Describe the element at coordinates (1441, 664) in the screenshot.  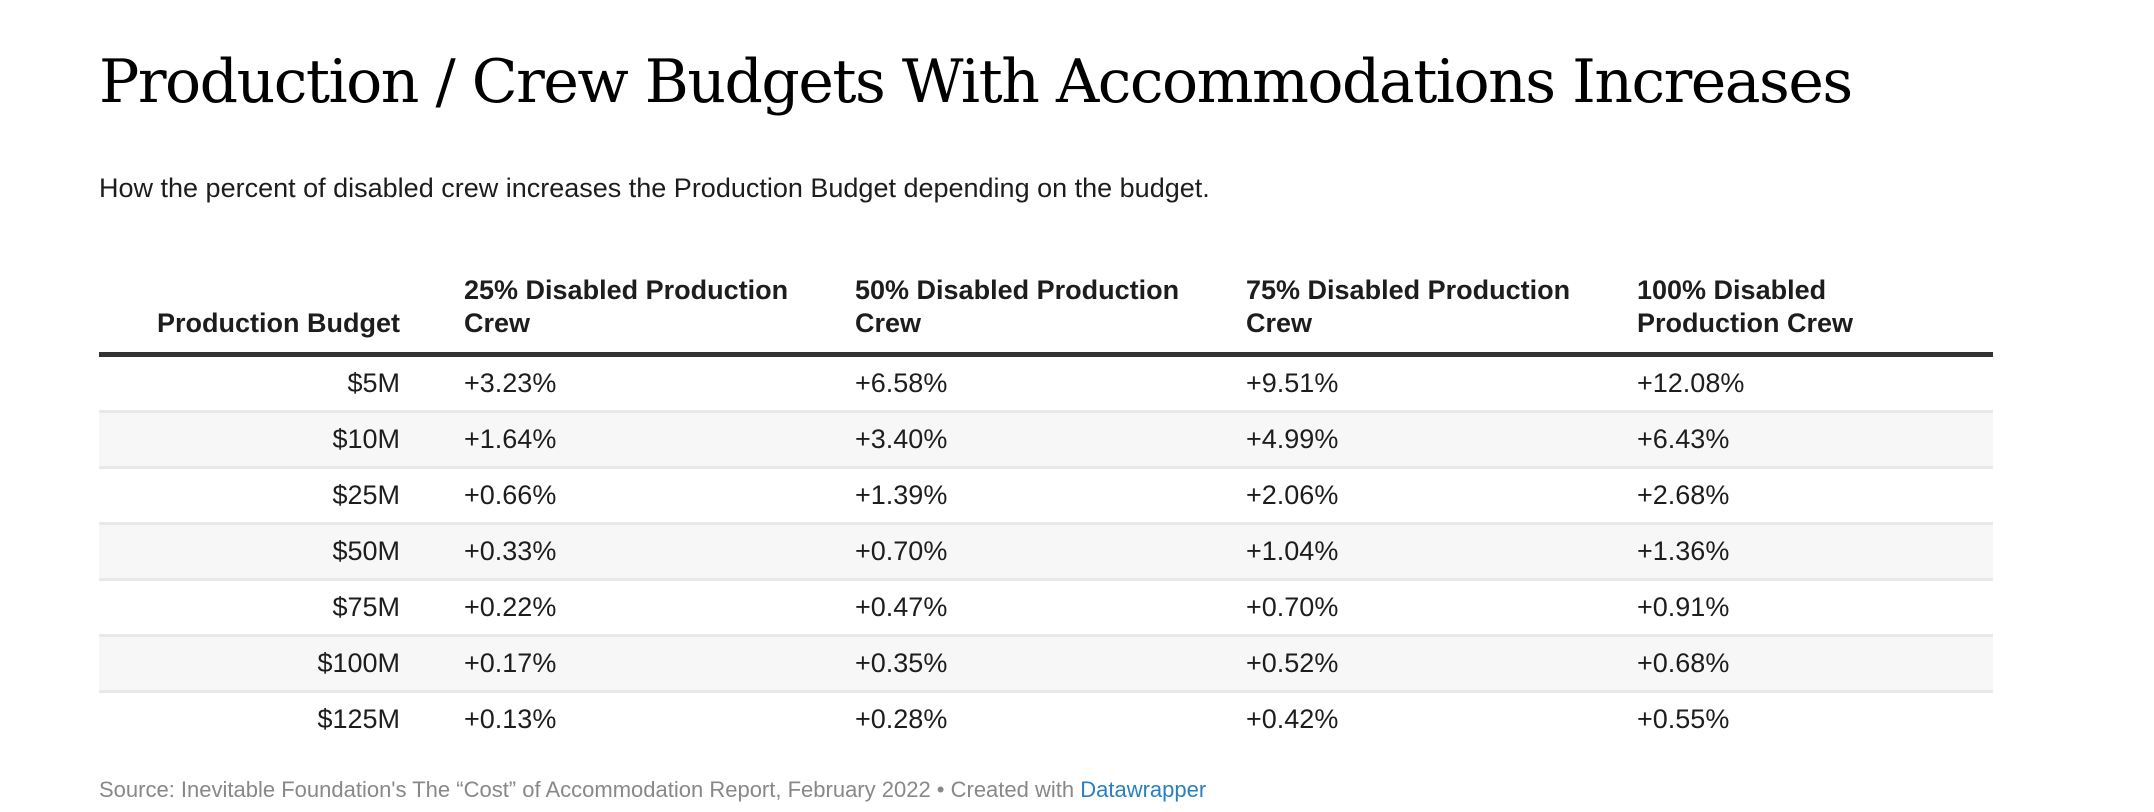
I see `pct-75-cell: +0.52%` at that location.